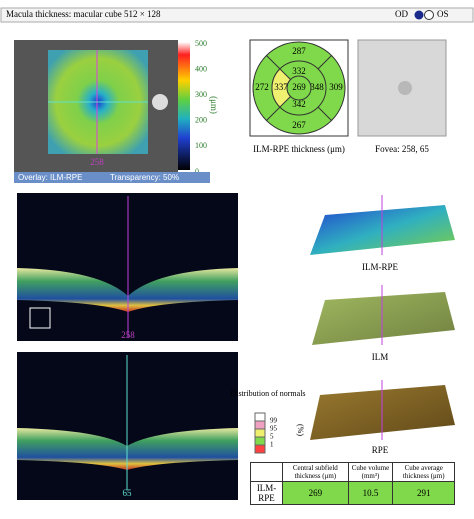 The image size is (474, 519). What do you see at coordinates (83, 14) in the screenshot?
I see `header-title: Macula thickness: macular cube 512 × 128` at bounding box center [83, 14].